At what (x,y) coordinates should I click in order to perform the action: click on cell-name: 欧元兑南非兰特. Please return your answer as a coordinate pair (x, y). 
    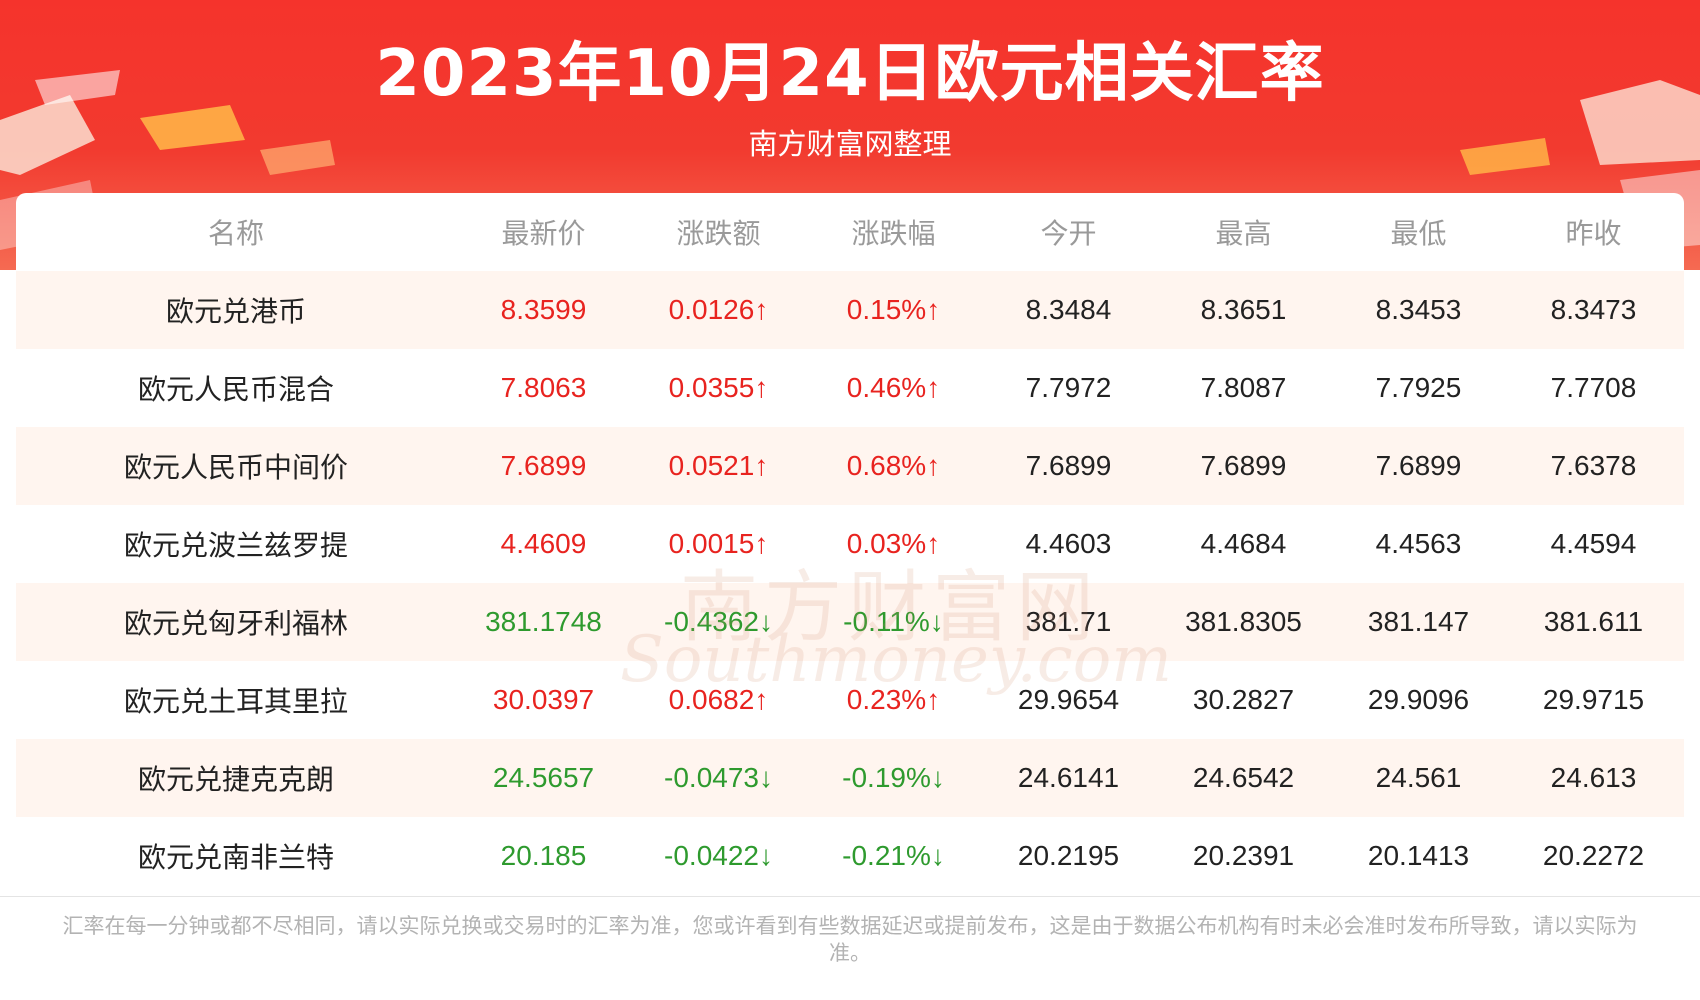
    Looking at the image, I should click on (235, 857).